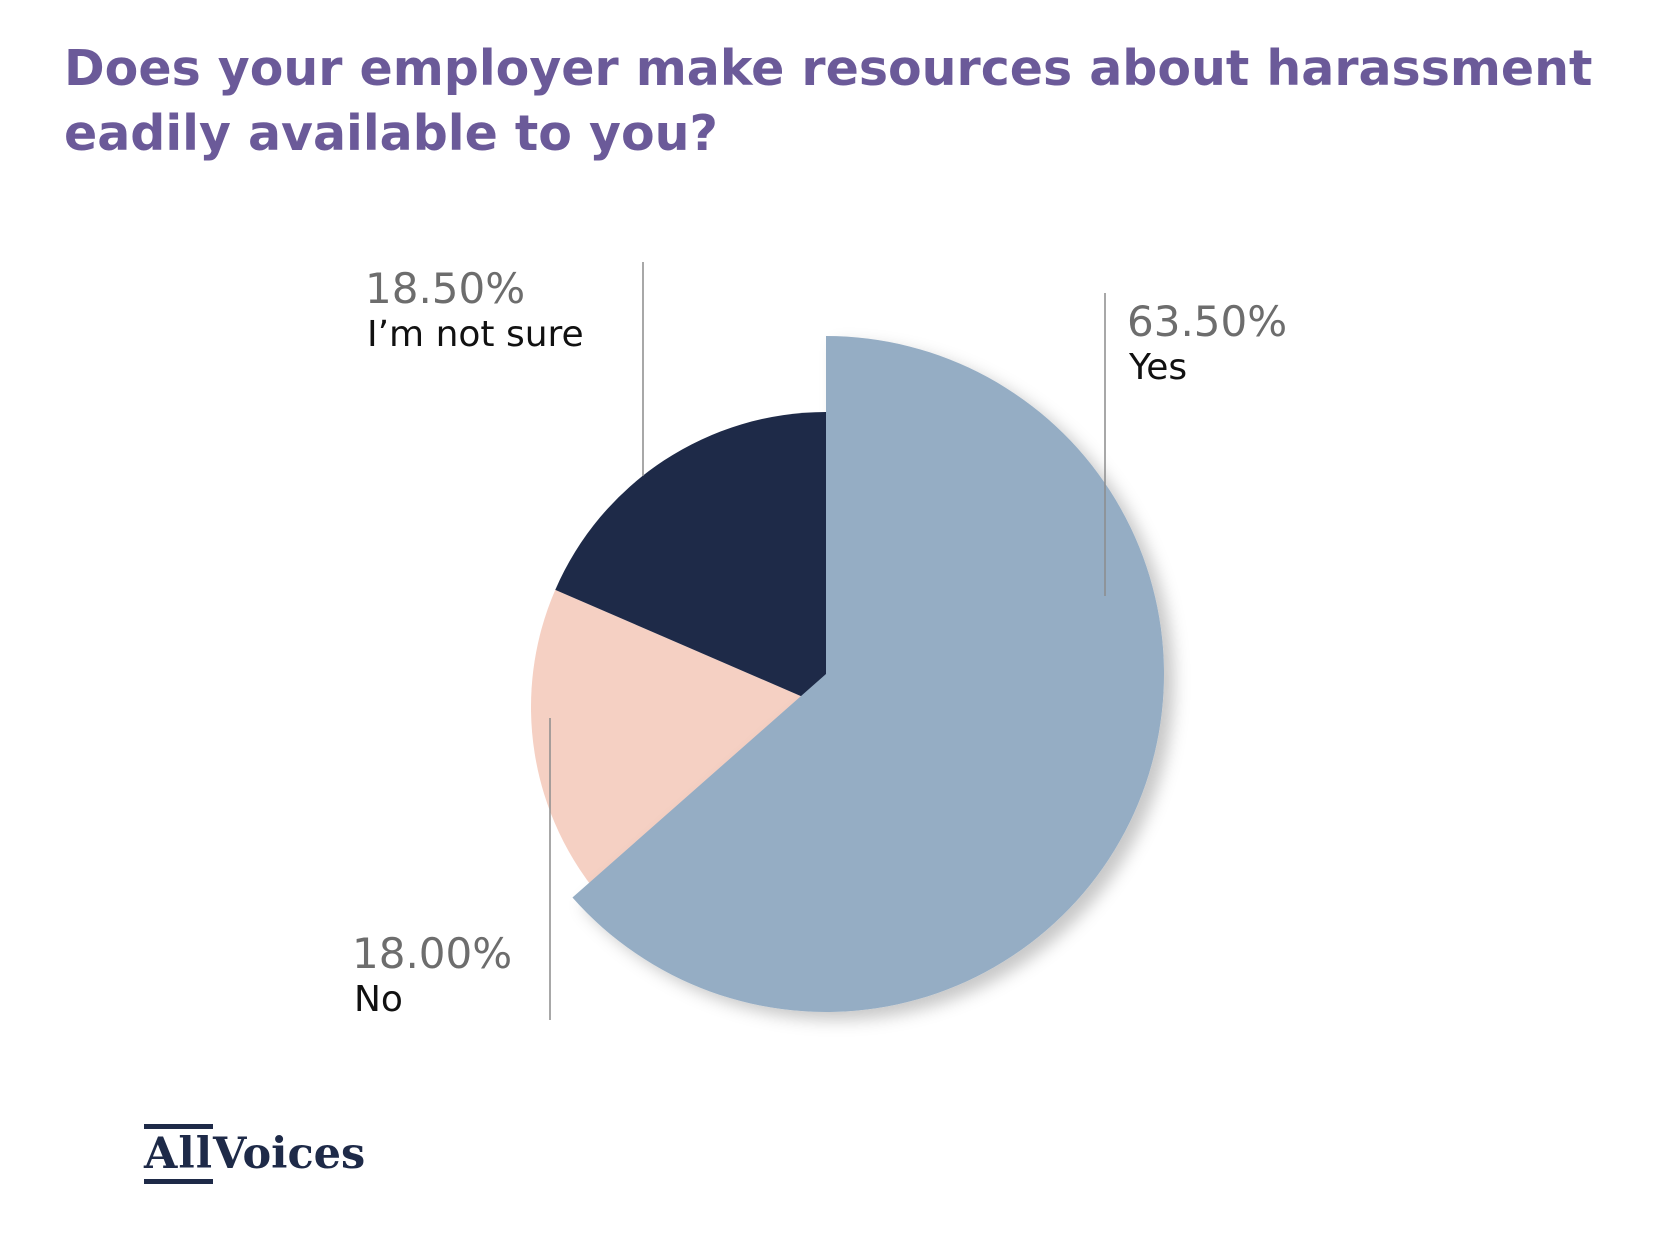 This screenshot has height=1251, width=1667. I want to click on slice-label-no: No, so click(378, 999).